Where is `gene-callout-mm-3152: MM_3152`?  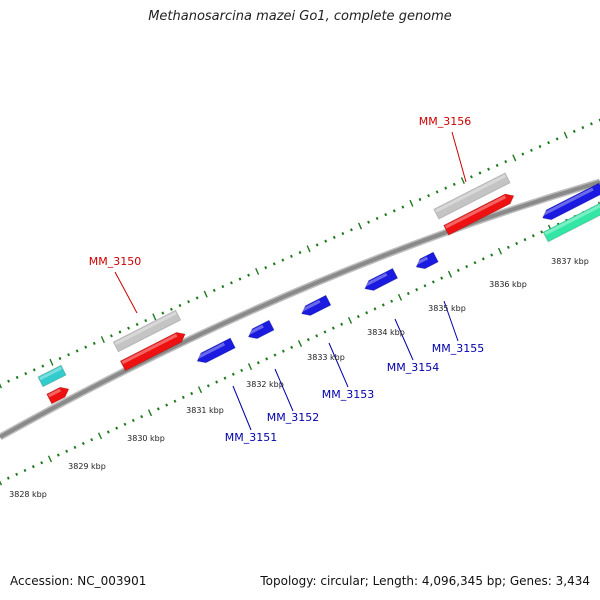 gene-callout-mm-3152: MM_3152 is located at coordinates (293, 396).